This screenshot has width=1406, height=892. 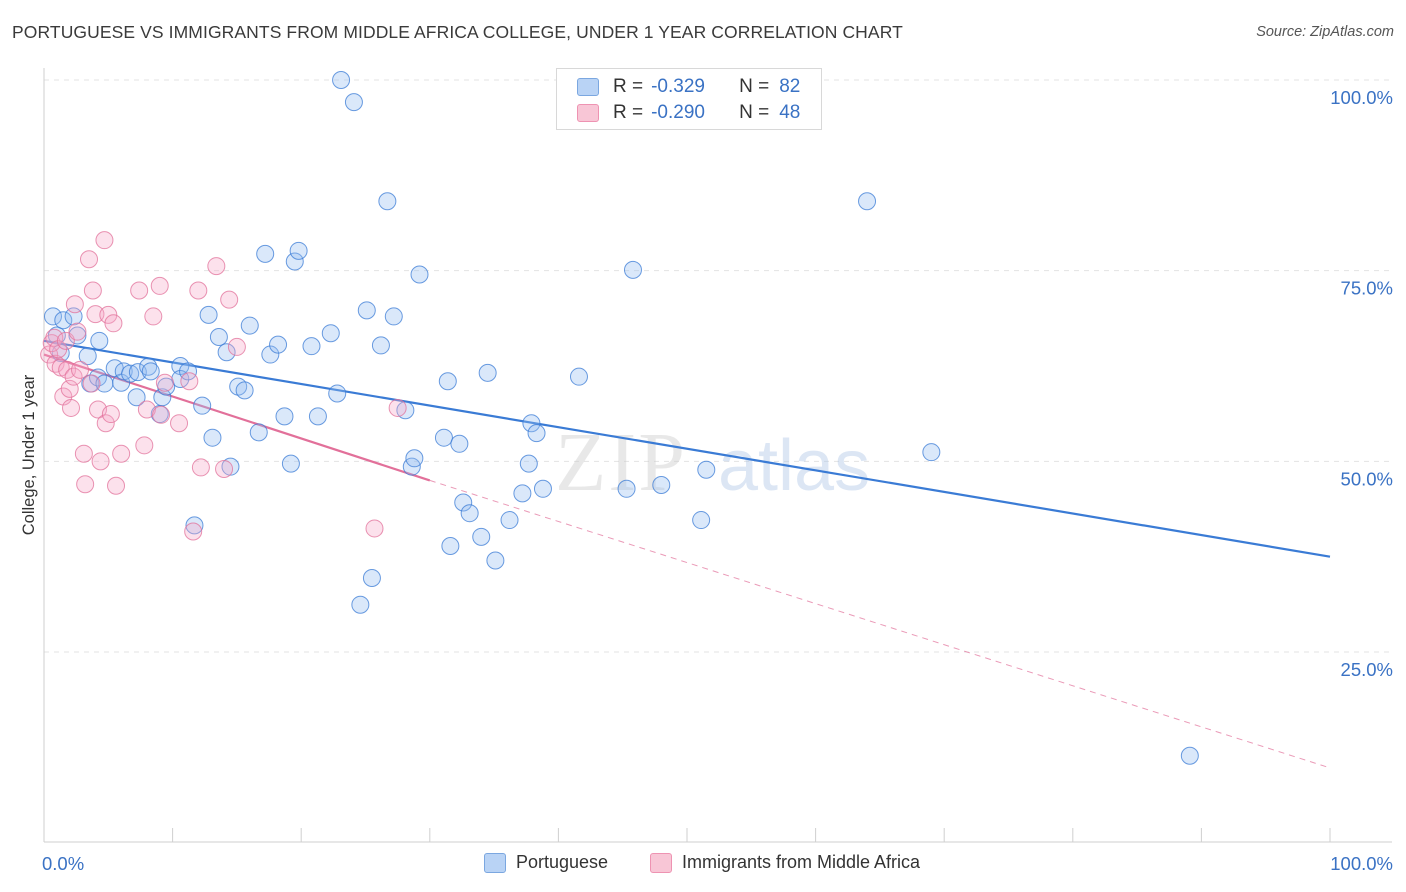 I want to click on y-tick-label: 75.0%, so click(x=1367, y=288).